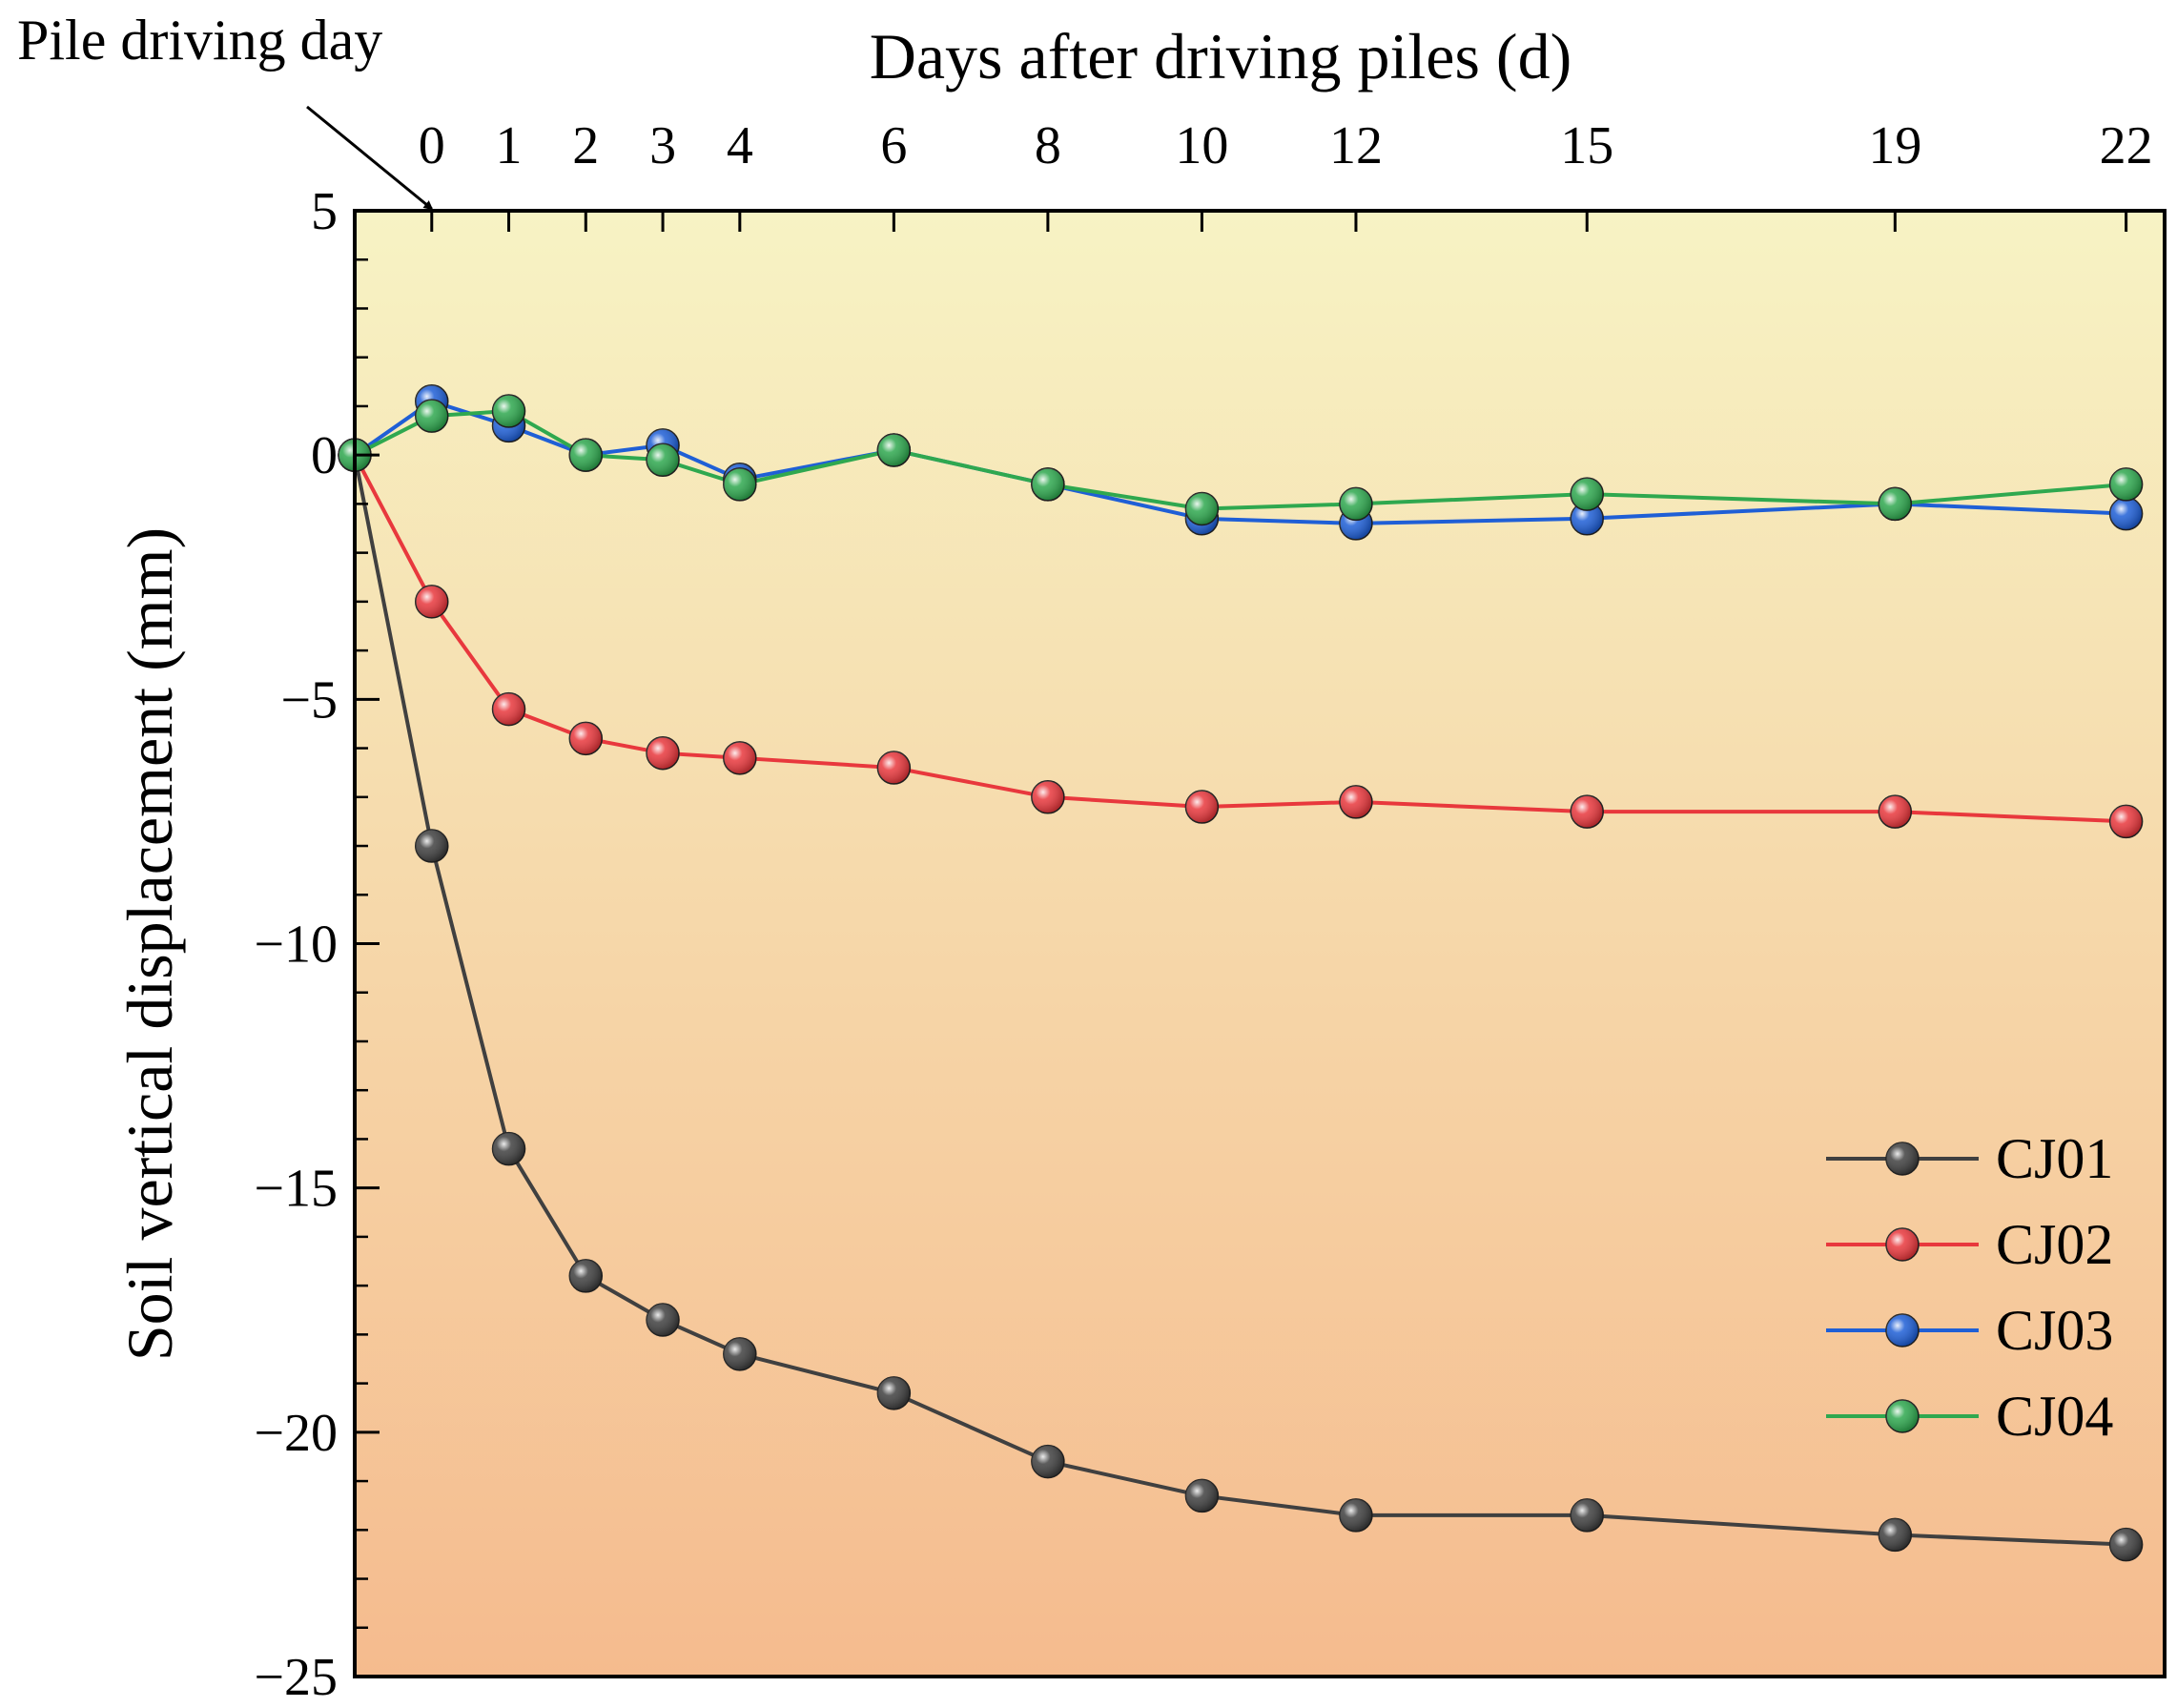  I want to click on y-tick-label: −25, so click(296, 1677).